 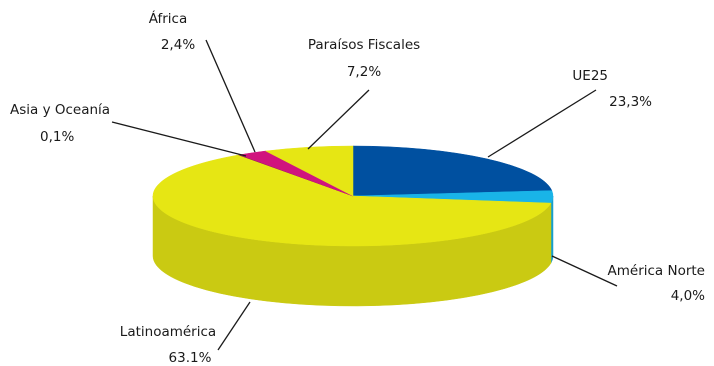 I want to click on slice-value-paraisos-fiscales: 7,2%, so click(x=364, y=72).